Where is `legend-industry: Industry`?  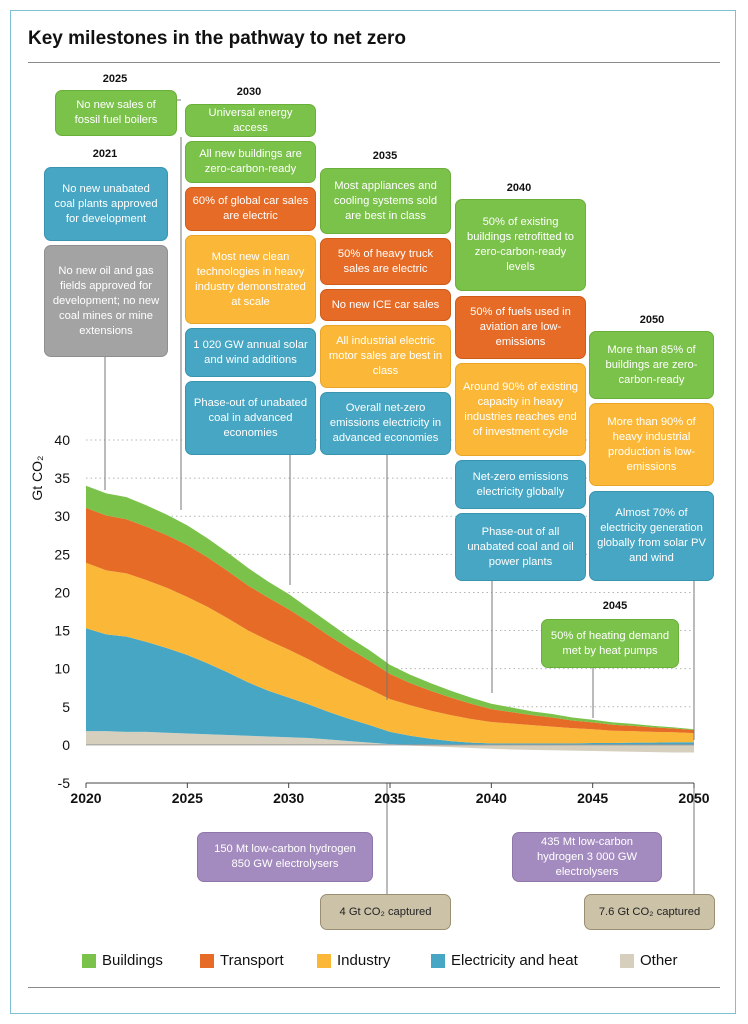 legend-industry: Industry is located at coordinates (353, 960).